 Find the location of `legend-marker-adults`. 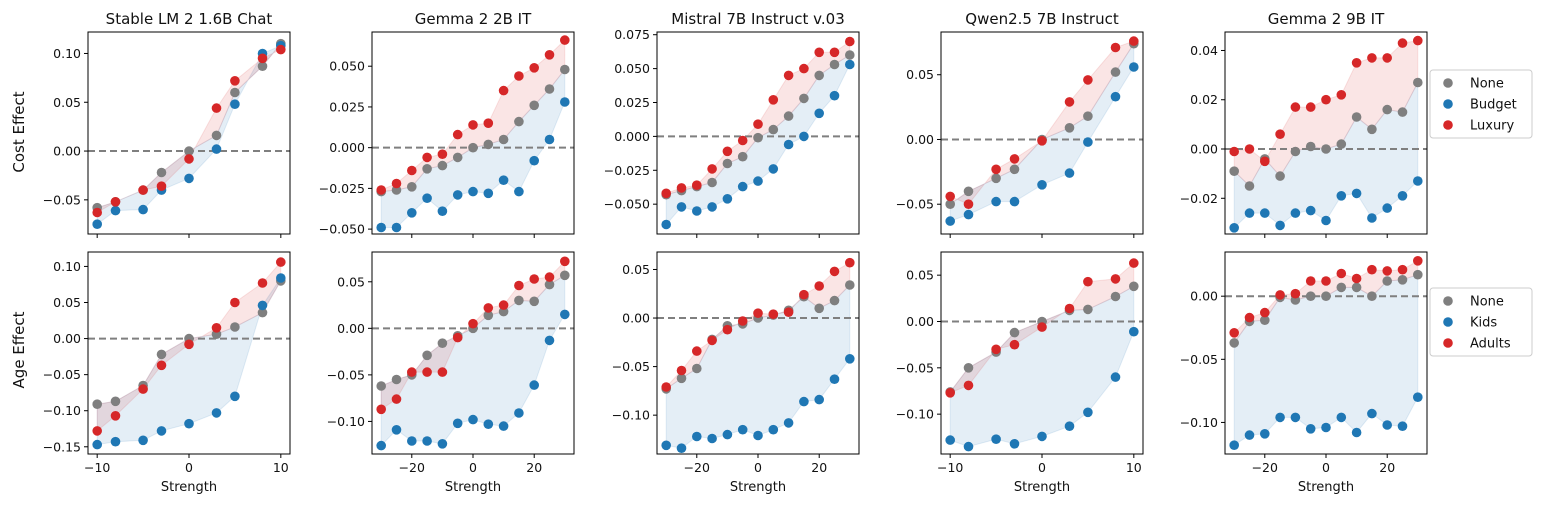

legend-marker-adults is located at coordinates (1448, 343).